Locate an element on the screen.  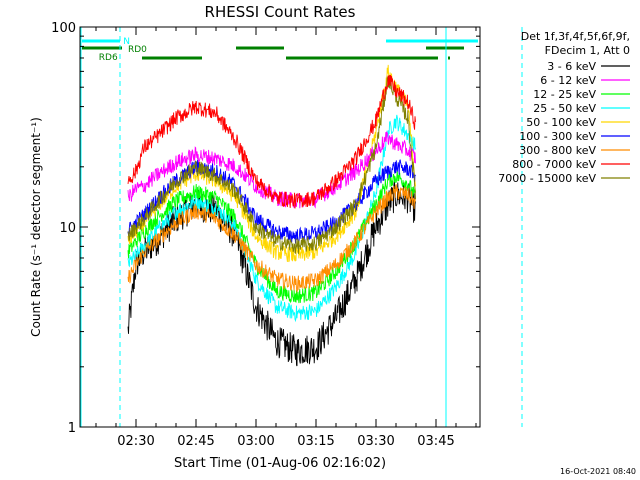
x-tick-label: 03:45 is located at coordinates (435, 441).